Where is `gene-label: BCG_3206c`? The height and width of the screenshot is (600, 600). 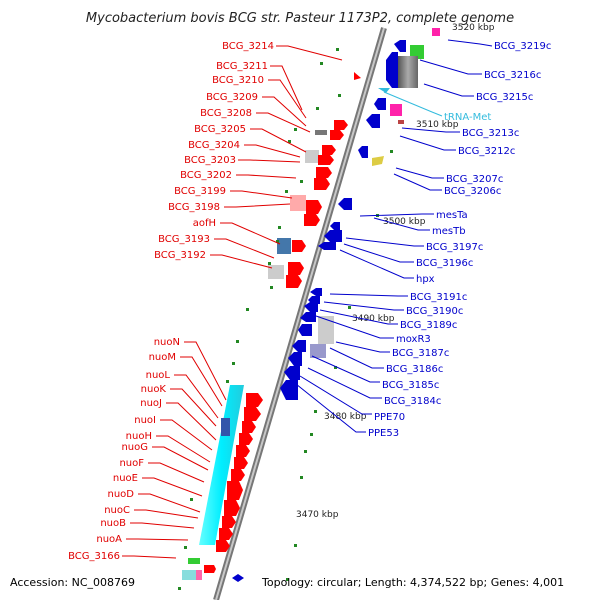
gene-label: BCG_3206c is located at coordinates (472, 191).